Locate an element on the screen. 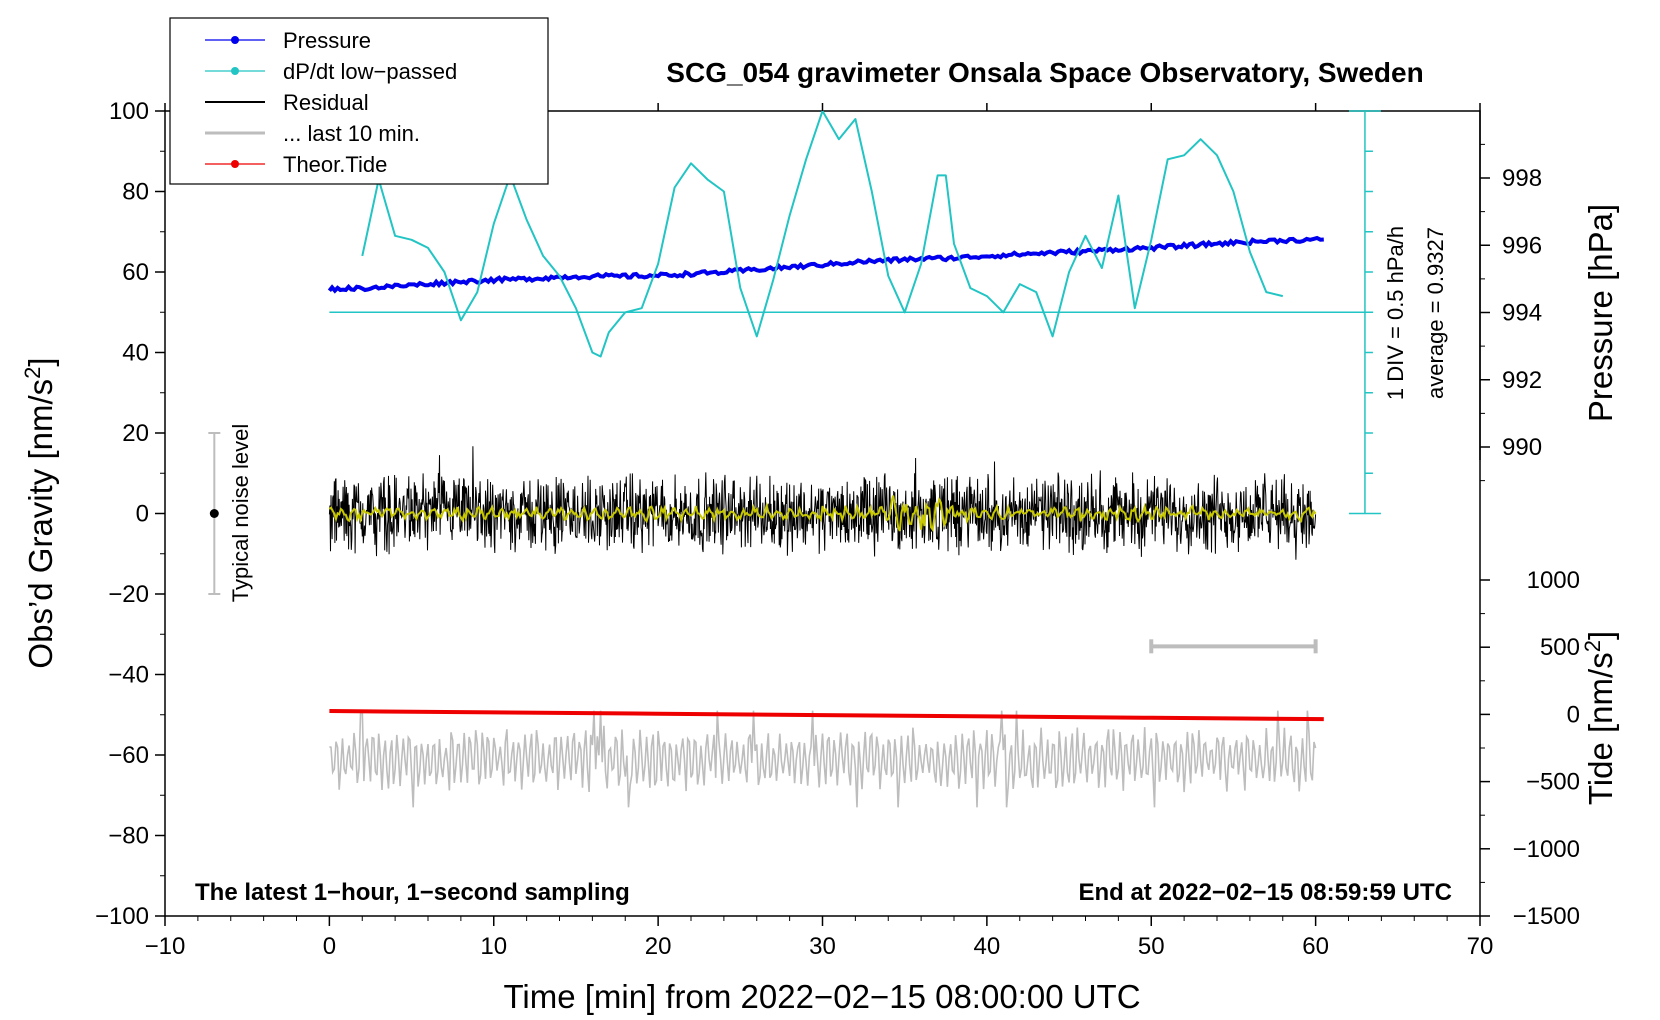 This screenshot has height=1020, width=1660. series-last-10-min is located at coordinates (823, 758).